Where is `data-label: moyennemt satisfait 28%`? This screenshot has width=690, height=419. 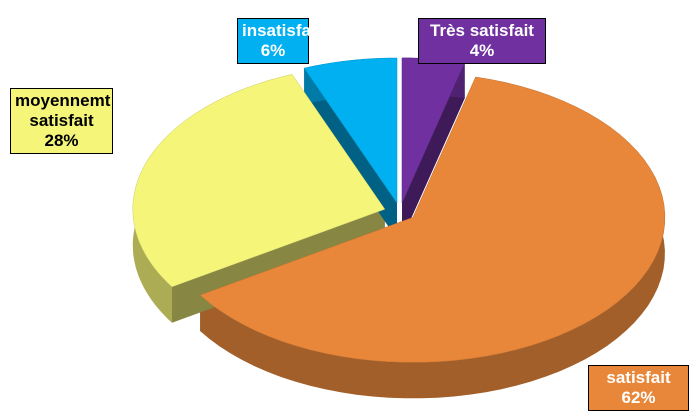
data-label: moyennemt satisfait 28% is located at coordinates (61, 121).